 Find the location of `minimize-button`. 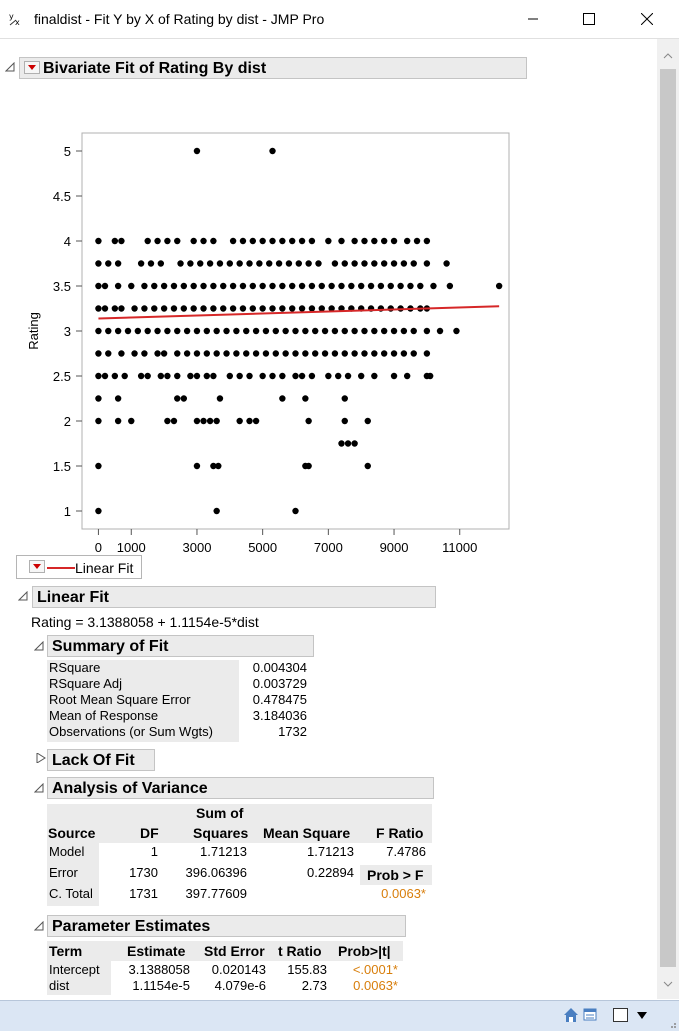

minimize-button is located at coordinates (533, 19).